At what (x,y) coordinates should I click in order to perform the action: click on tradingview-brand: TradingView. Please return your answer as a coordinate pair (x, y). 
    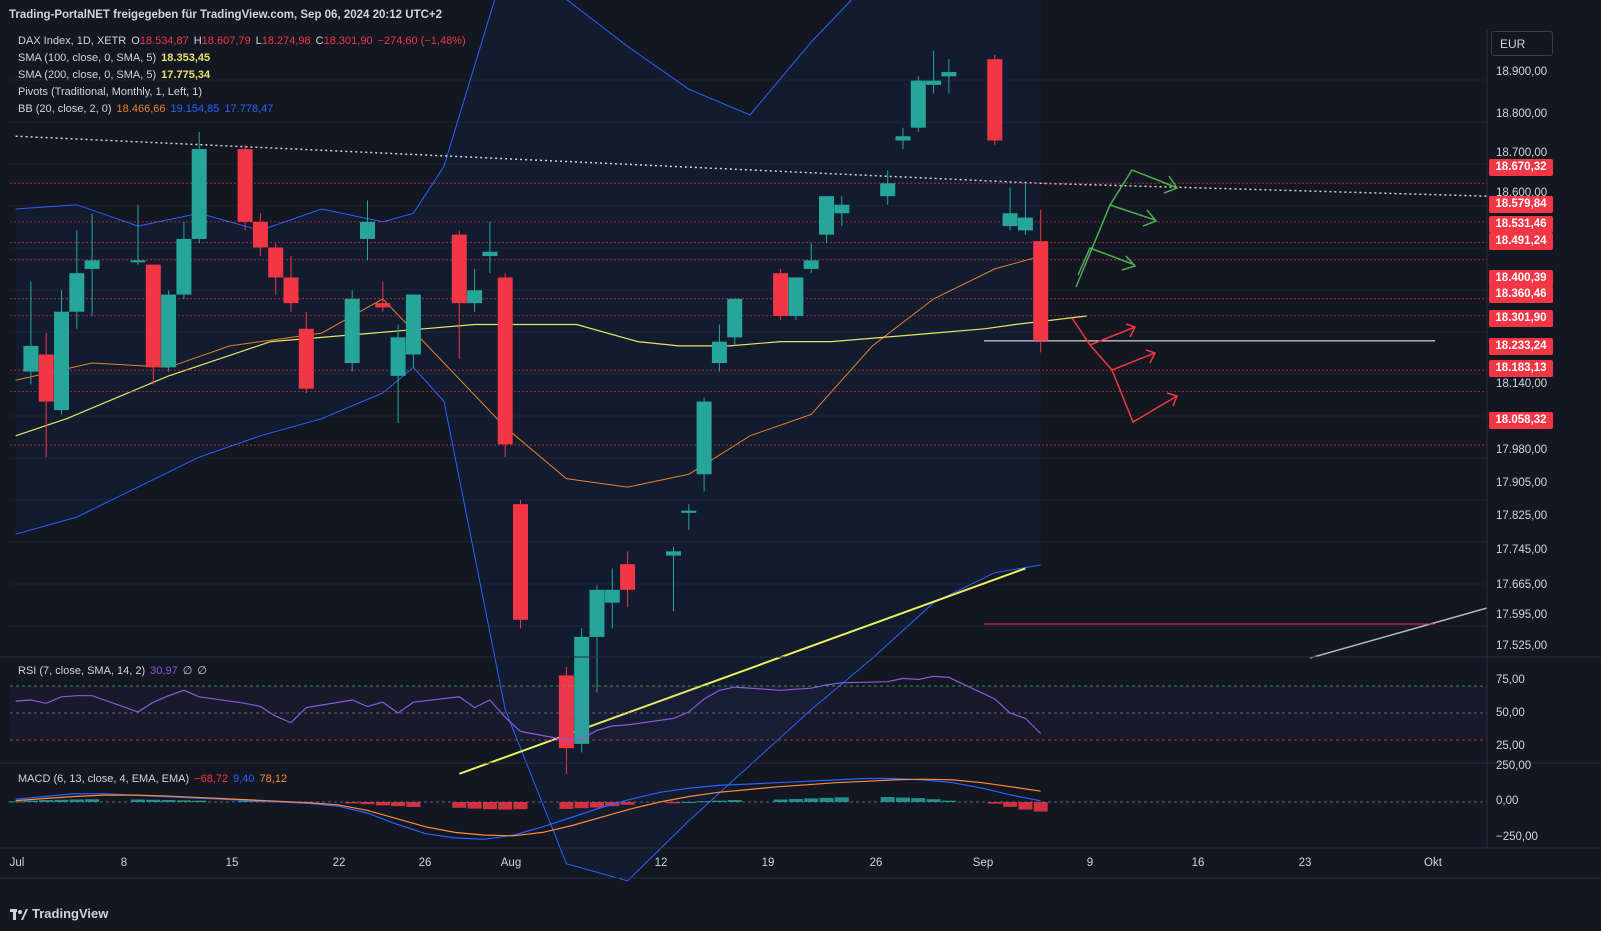
    Looking at the image, I should click on (59, 913).